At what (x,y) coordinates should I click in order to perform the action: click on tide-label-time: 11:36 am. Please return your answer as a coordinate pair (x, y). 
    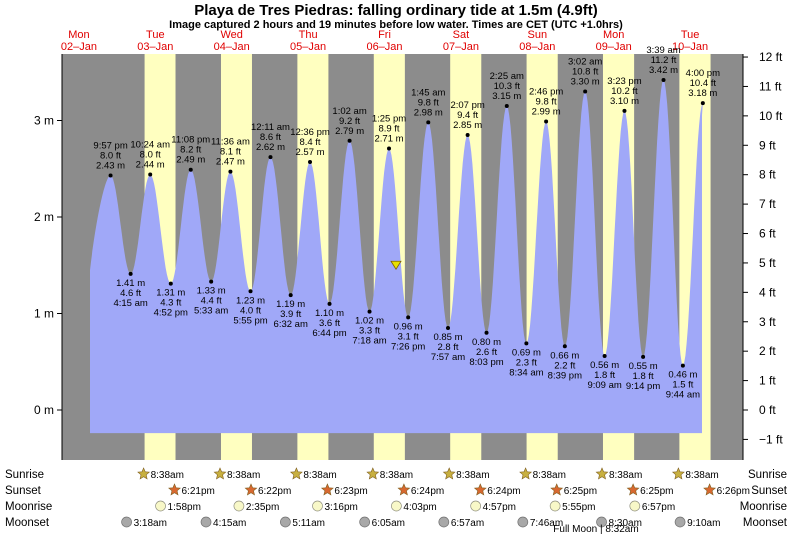
    Looking at the image, I should click on (230, 142).